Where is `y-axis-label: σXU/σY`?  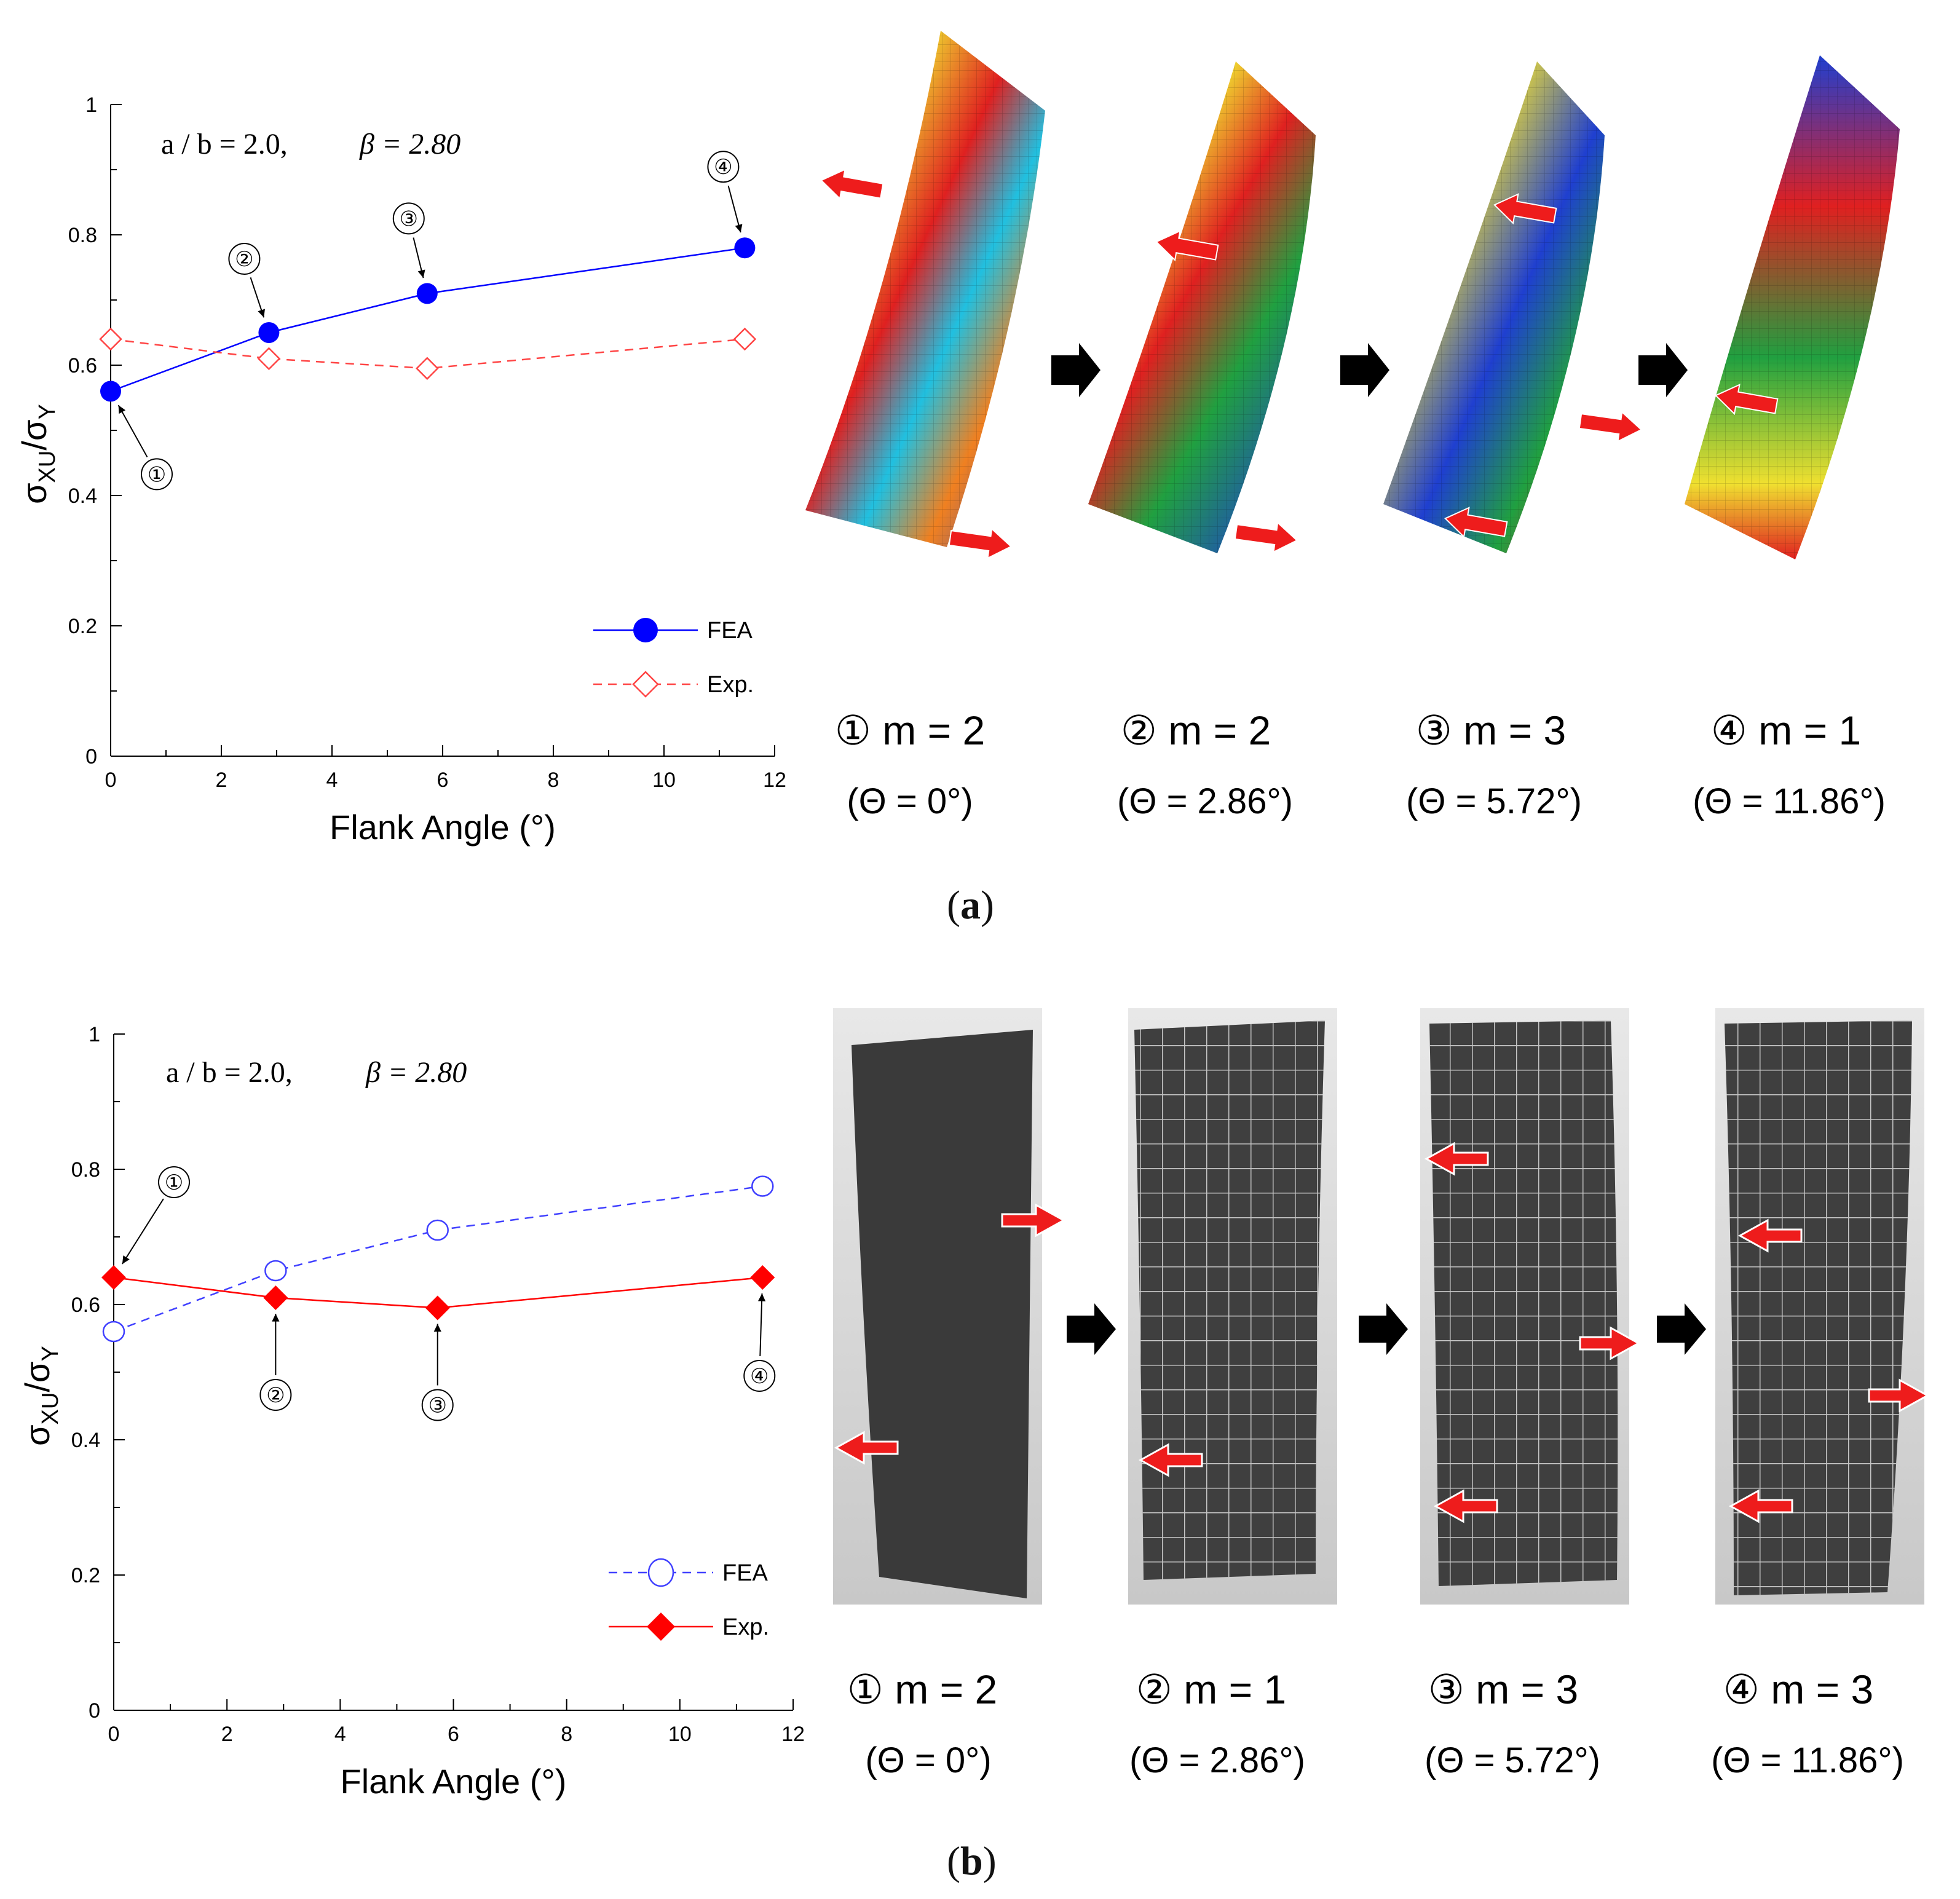 y-axis-label: σXU/σY is located at coordinates (37, 454).